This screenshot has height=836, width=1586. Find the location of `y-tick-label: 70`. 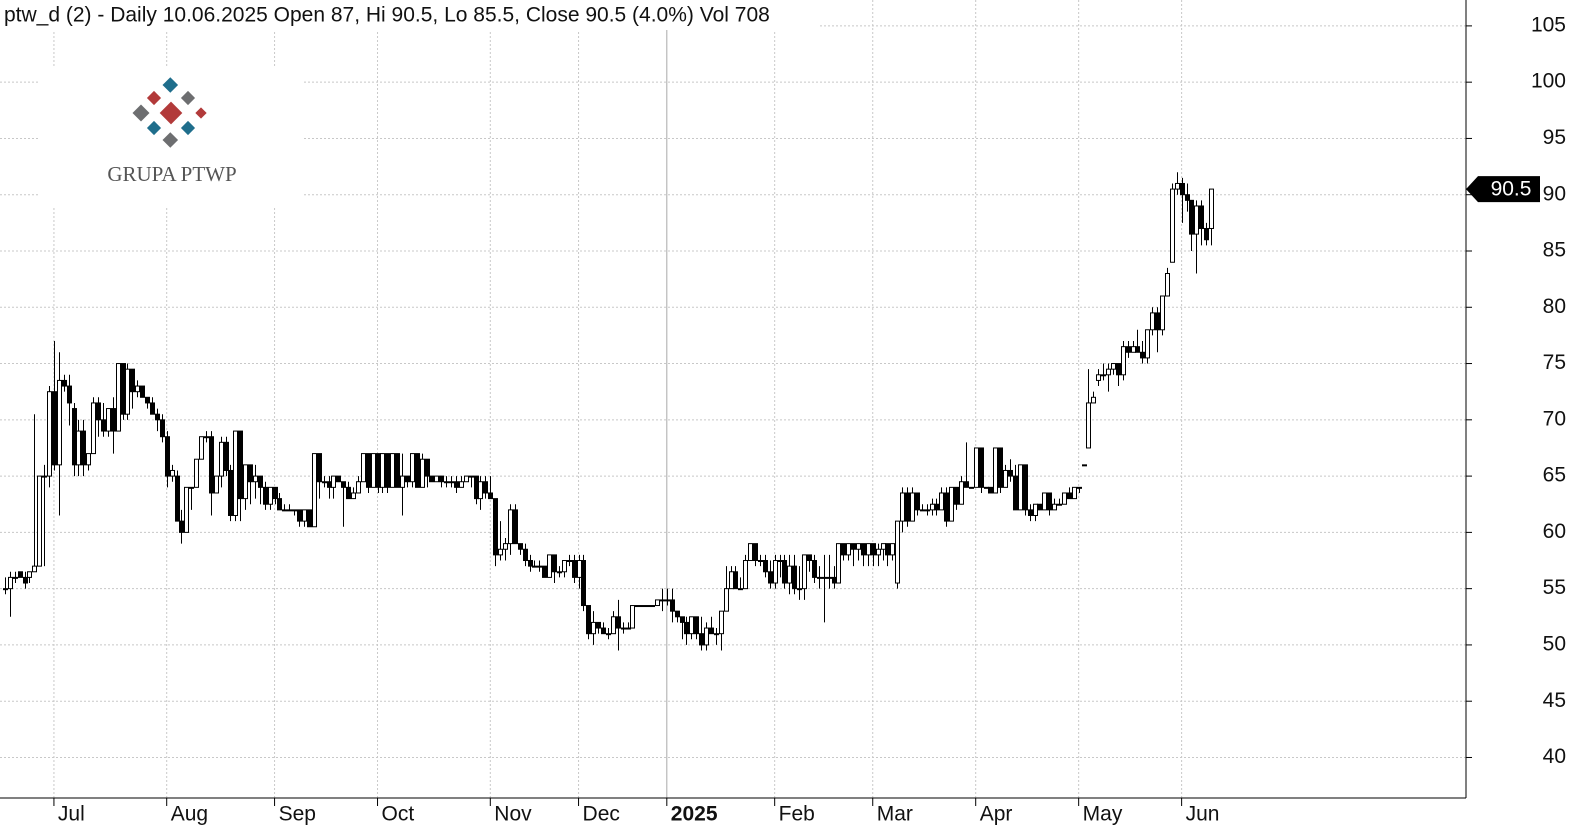

y-tick-label: 70 is located at coordinates (1554, 418).